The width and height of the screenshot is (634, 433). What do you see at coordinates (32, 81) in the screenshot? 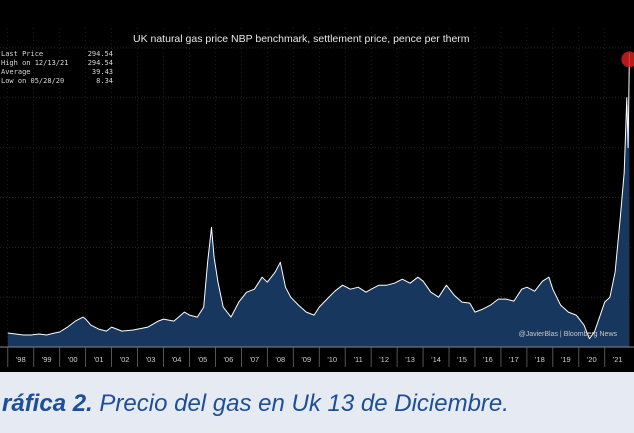
I see `stat-label: Low on 05/28/20` at bounding box center [32, 81].